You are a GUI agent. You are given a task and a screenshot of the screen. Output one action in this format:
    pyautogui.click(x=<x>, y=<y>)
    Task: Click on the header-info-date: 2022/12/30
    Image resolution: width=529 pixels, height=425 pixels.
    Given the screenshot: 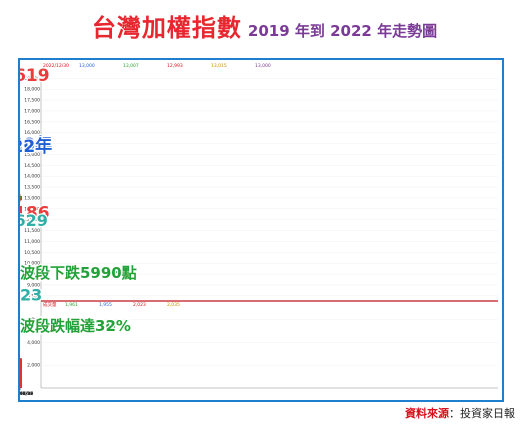 What is the action you would take?
    pyautogui.click(x=56, y=66)
    